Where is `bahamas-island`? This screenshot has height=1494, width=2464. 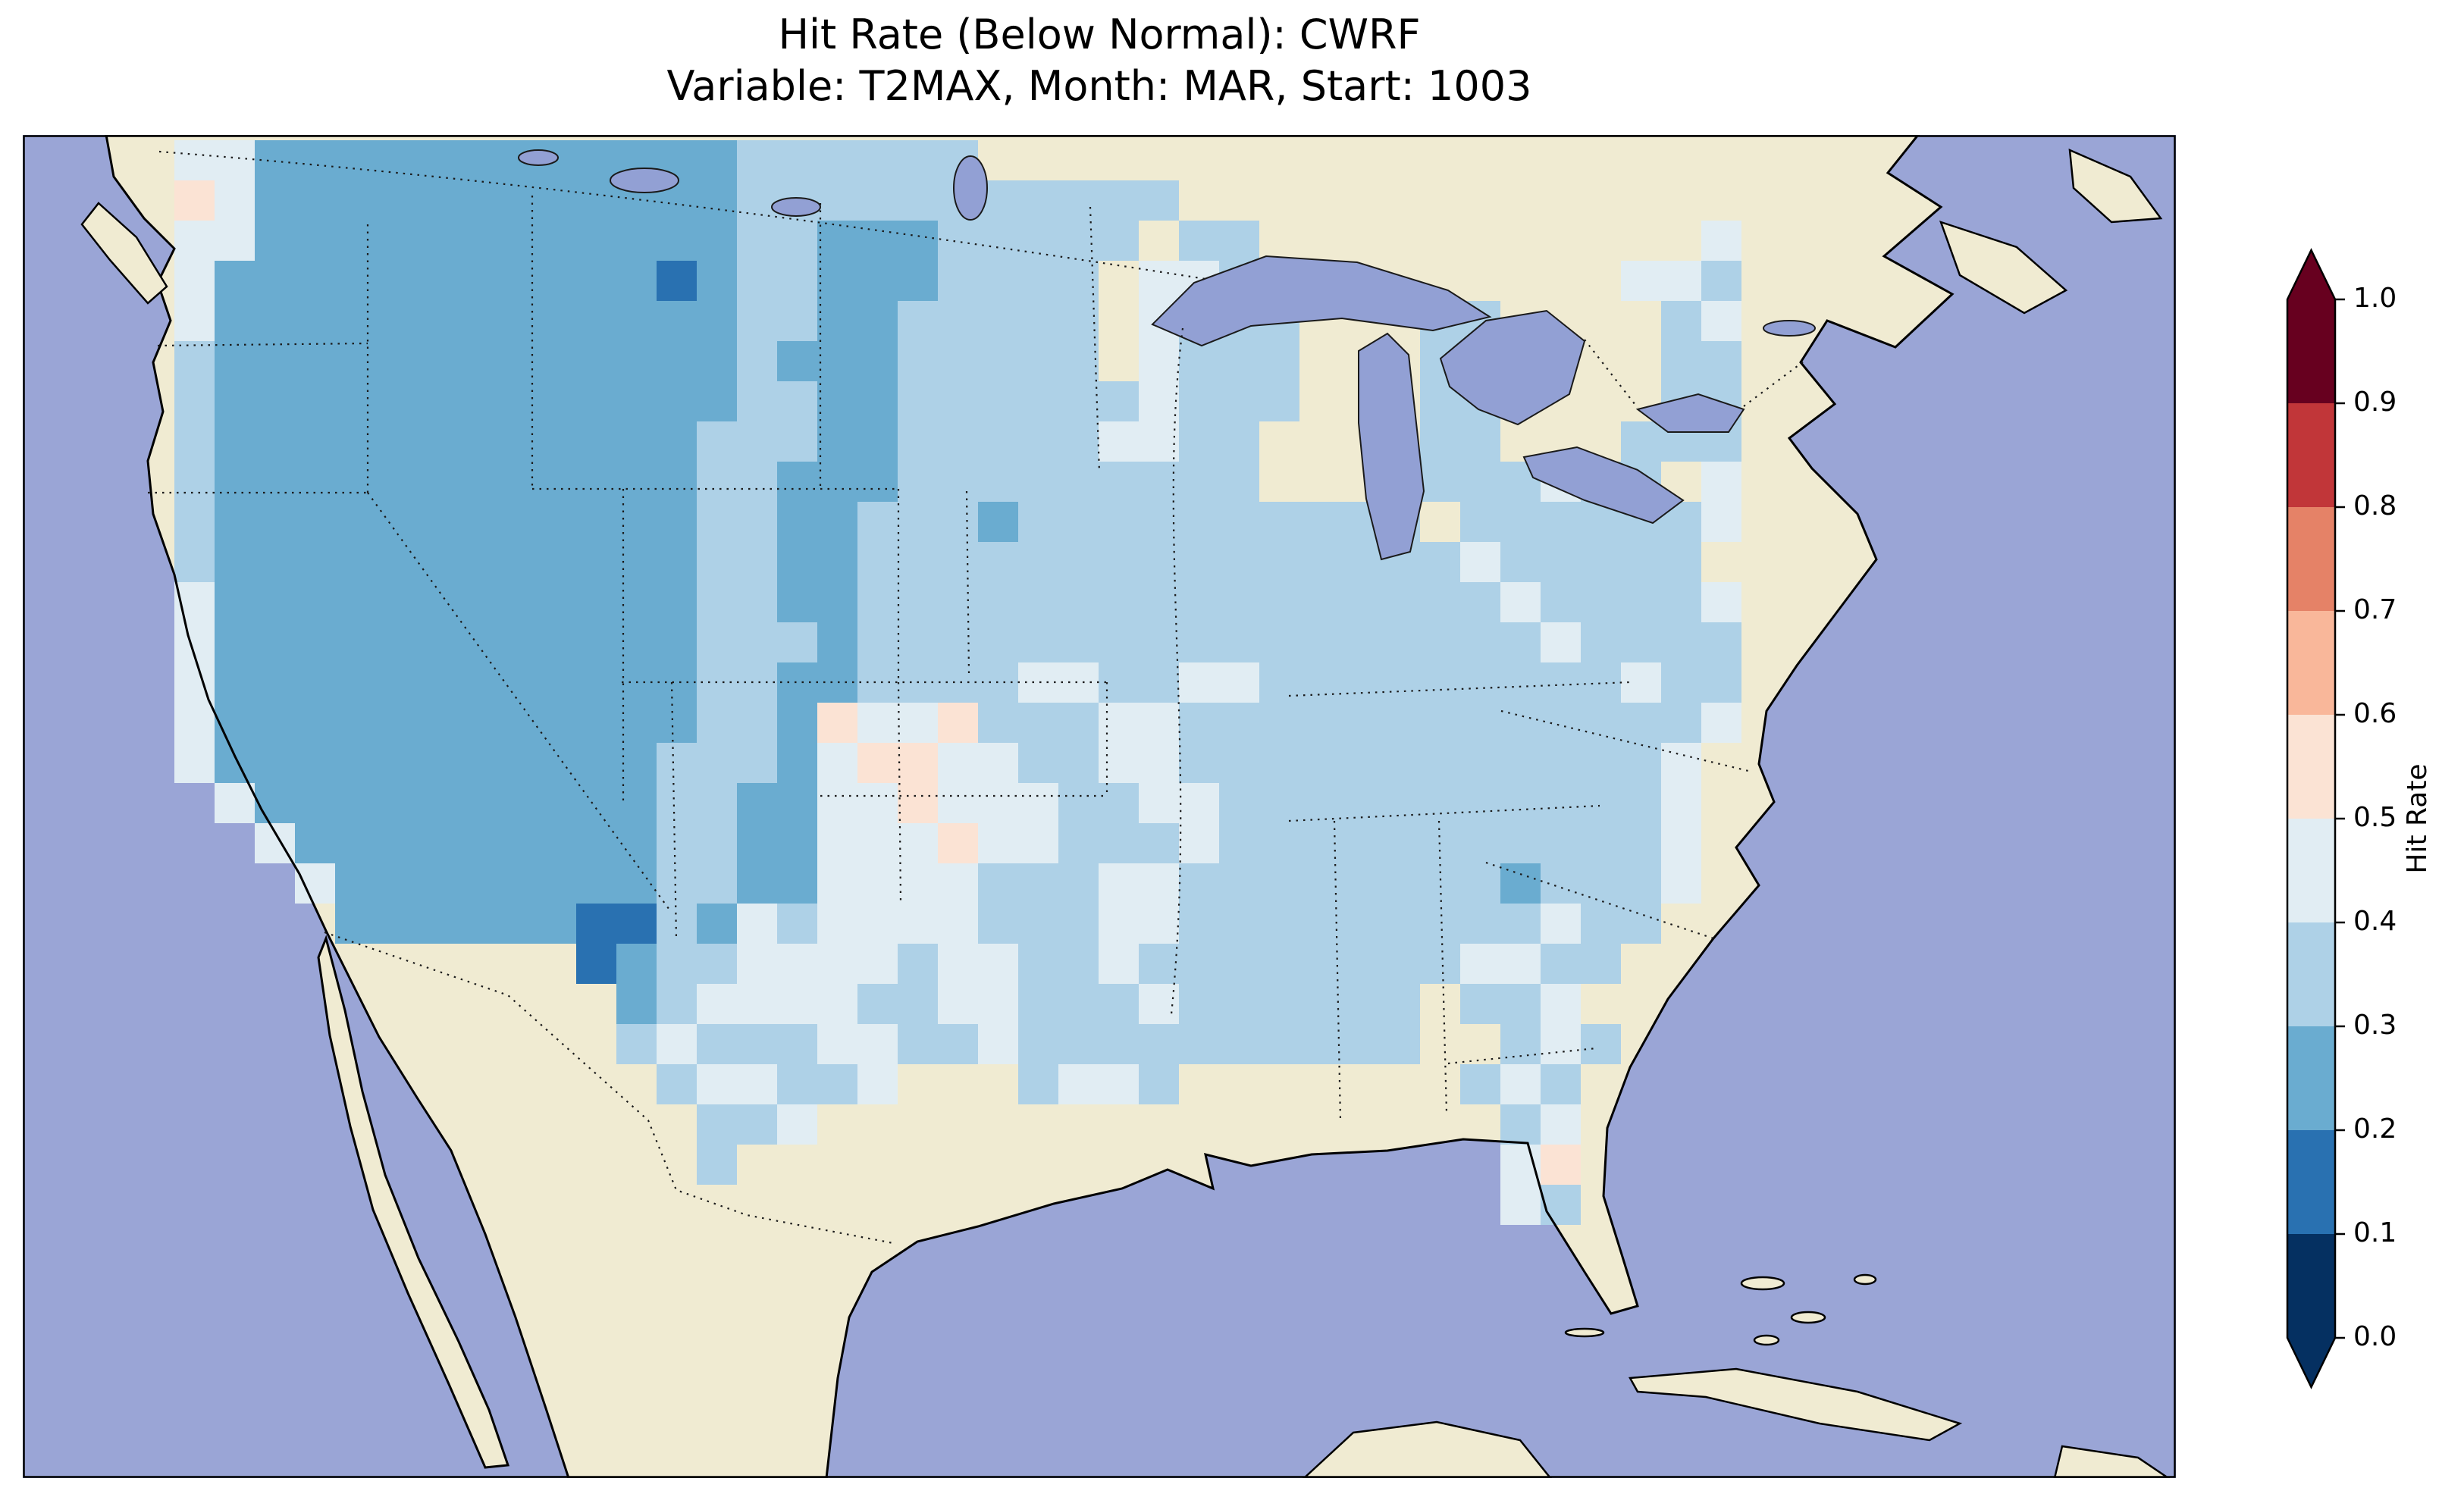 bahamas-island is located at coordinates (1762, 1283).